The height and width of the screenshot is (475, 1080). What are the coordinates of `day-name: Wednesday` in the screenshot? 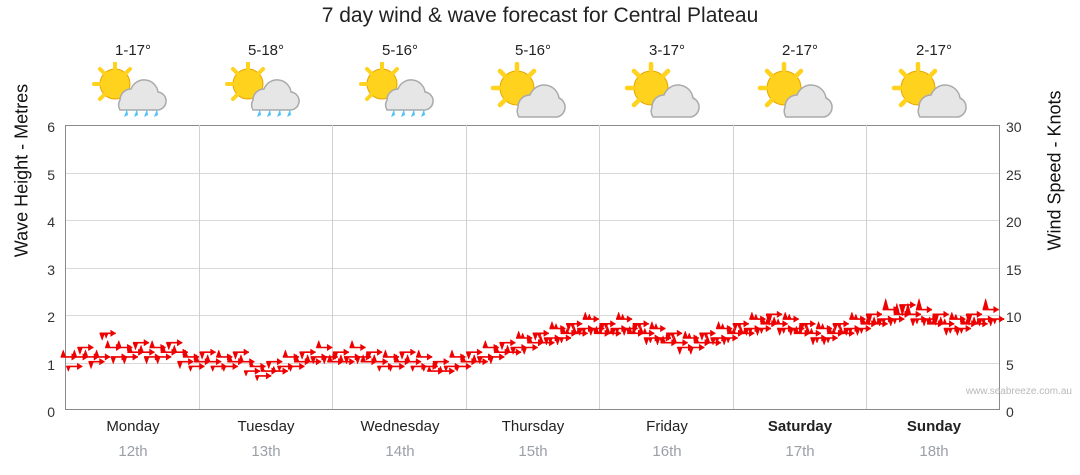 It's located at (400, 426).